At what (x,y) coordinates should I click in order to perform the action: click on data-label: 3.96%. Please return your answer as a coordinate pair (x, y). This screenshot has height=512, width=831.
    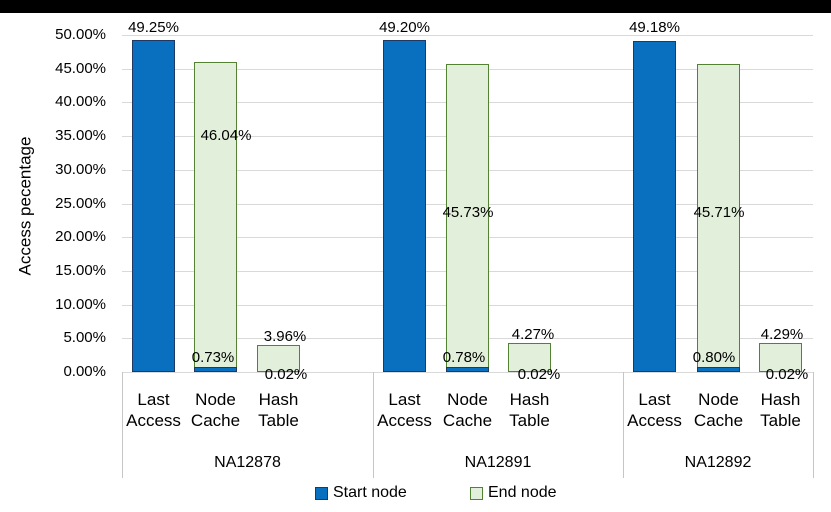
    Looking at the image, I should click on (285, 336).